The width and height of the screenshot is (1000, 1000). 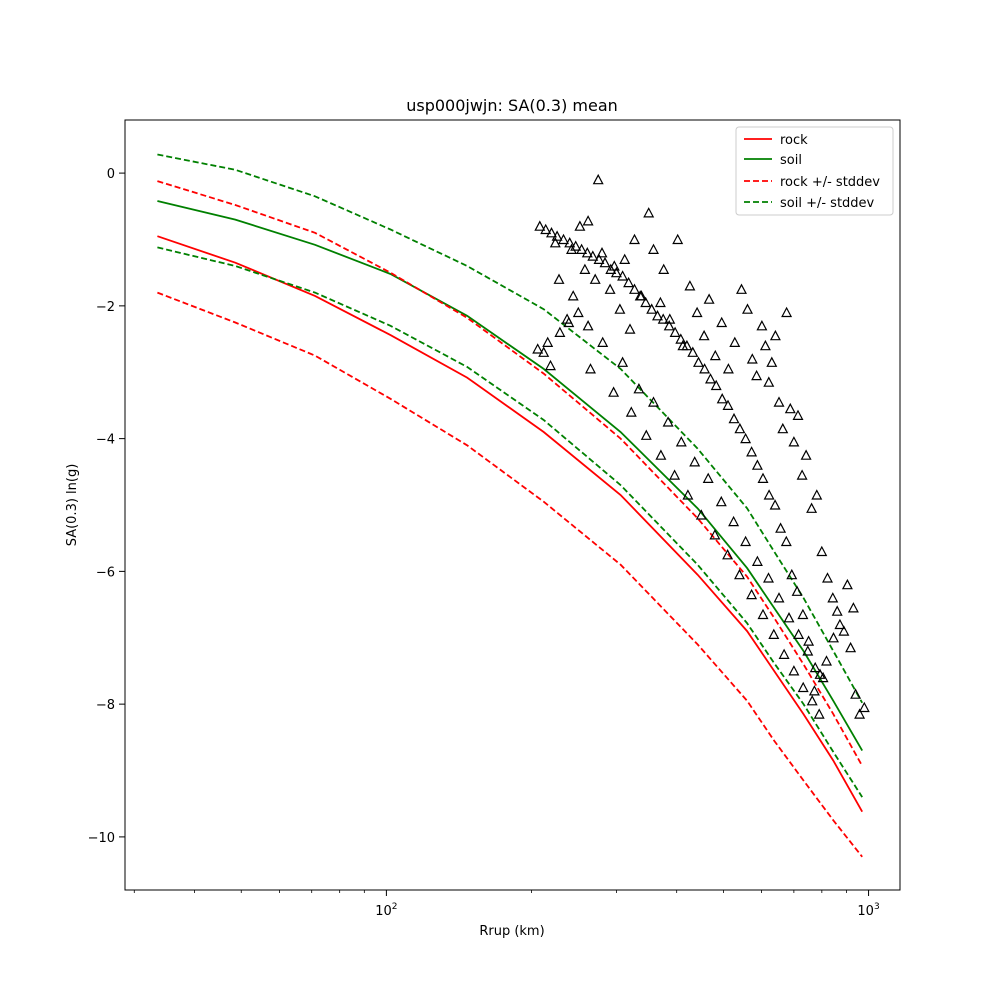 I want to click on legend-label-soil: soil, so click(x=791, y=160).